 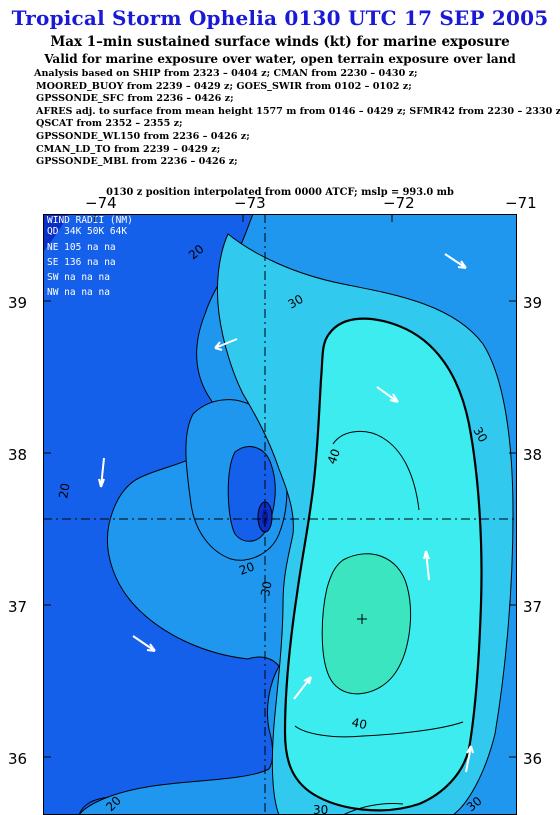 What do you see at coordinates (101, 203) in the screenshot?
I see `lon-tick-label: −74` at bounding box center [101, 203].